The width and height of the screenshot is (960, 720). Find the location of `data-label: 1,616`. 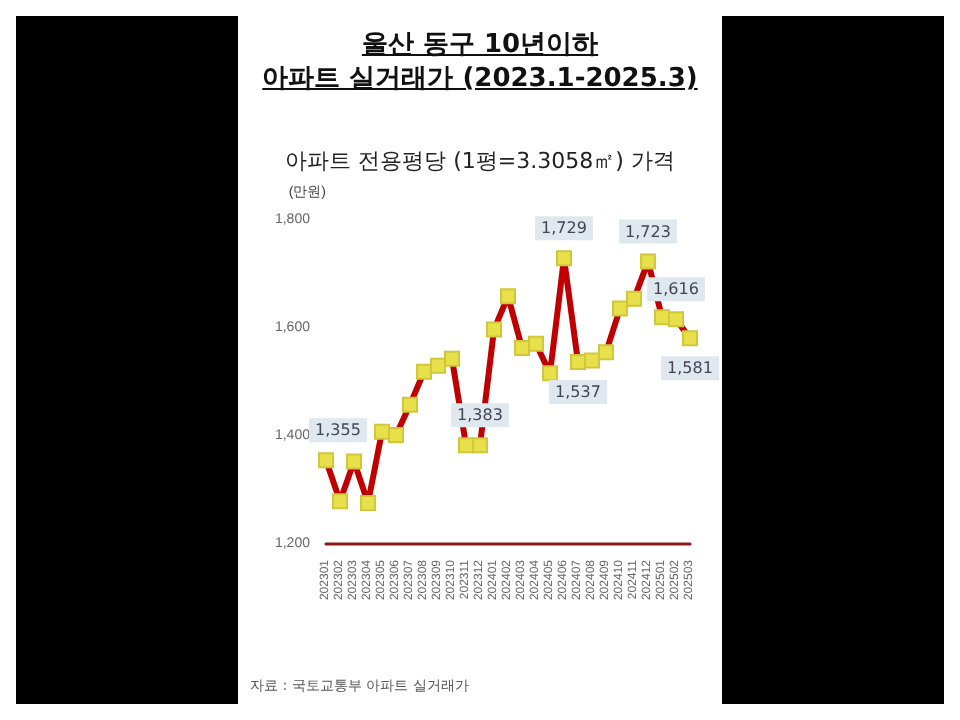

data-label: 1,616 is located at coordinates (676, 289).